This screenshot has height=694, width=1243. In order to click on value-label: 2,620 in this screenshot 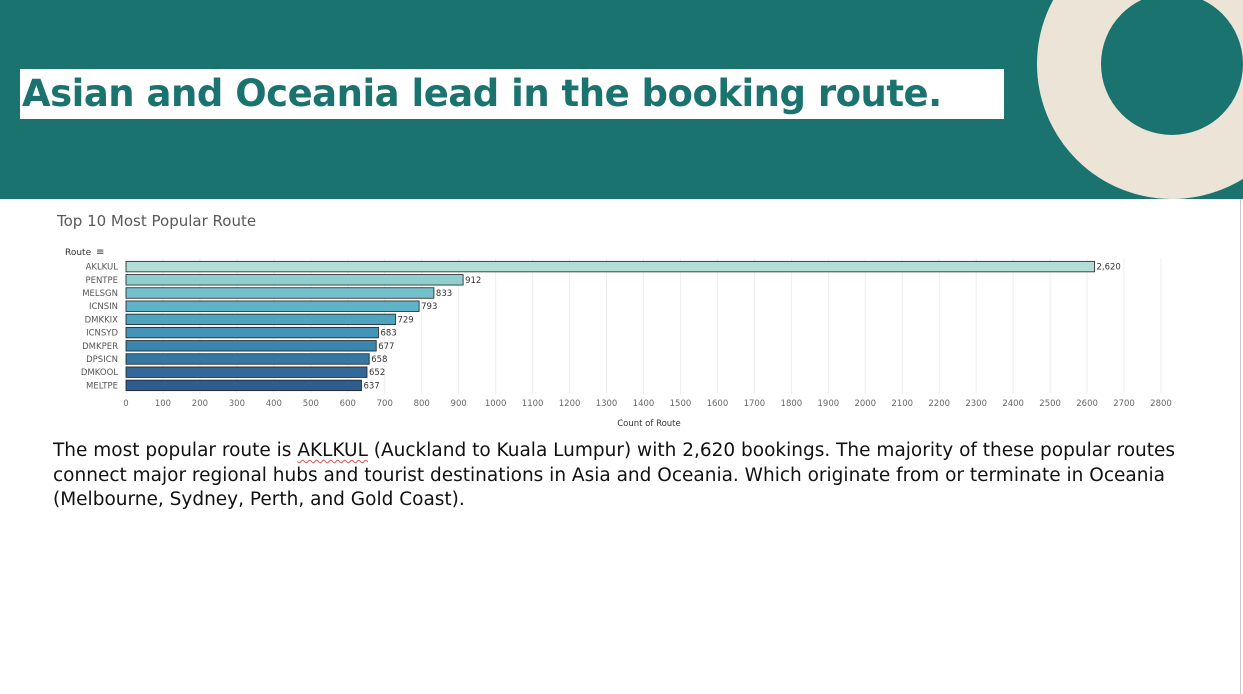, I will do `click(1108, 268)`.